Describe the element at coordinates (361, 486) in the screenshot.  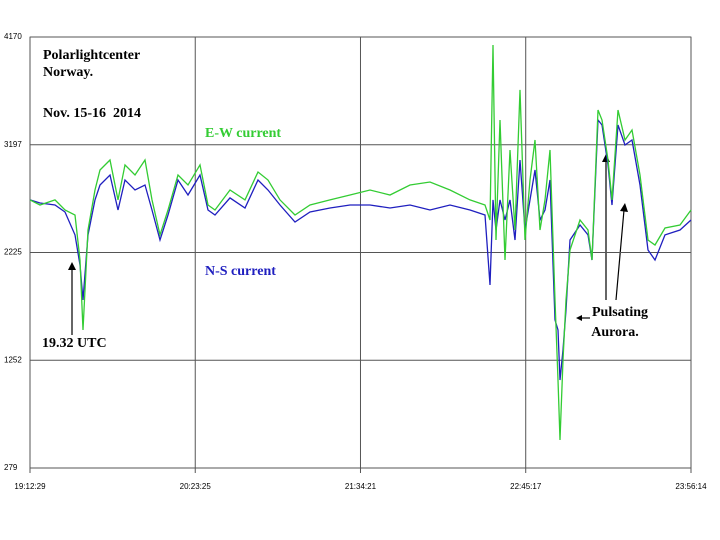
I see `x-tick-label: 21:34:21` at that location.